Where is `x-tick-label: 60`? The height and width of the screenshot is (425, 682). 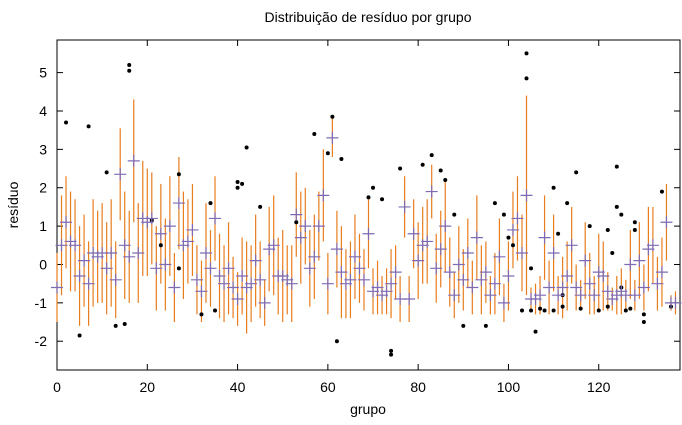 x-tick-label: 60 is located at coordinates (328, 387).